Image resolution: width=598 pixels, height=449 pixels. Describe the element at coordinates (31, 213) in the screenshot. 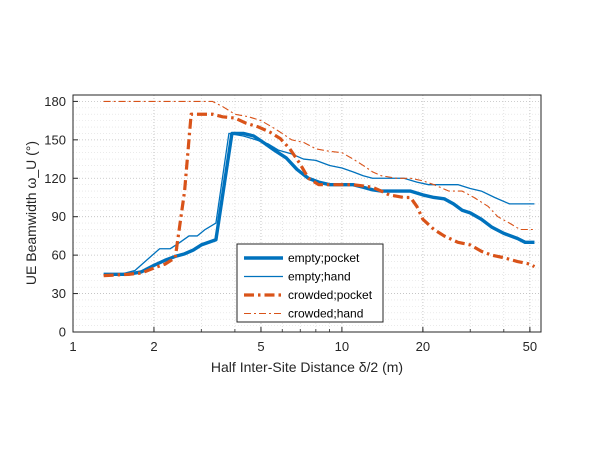

I see `y-axis-title: UE Beamwidth ω_U (°)` at that location.